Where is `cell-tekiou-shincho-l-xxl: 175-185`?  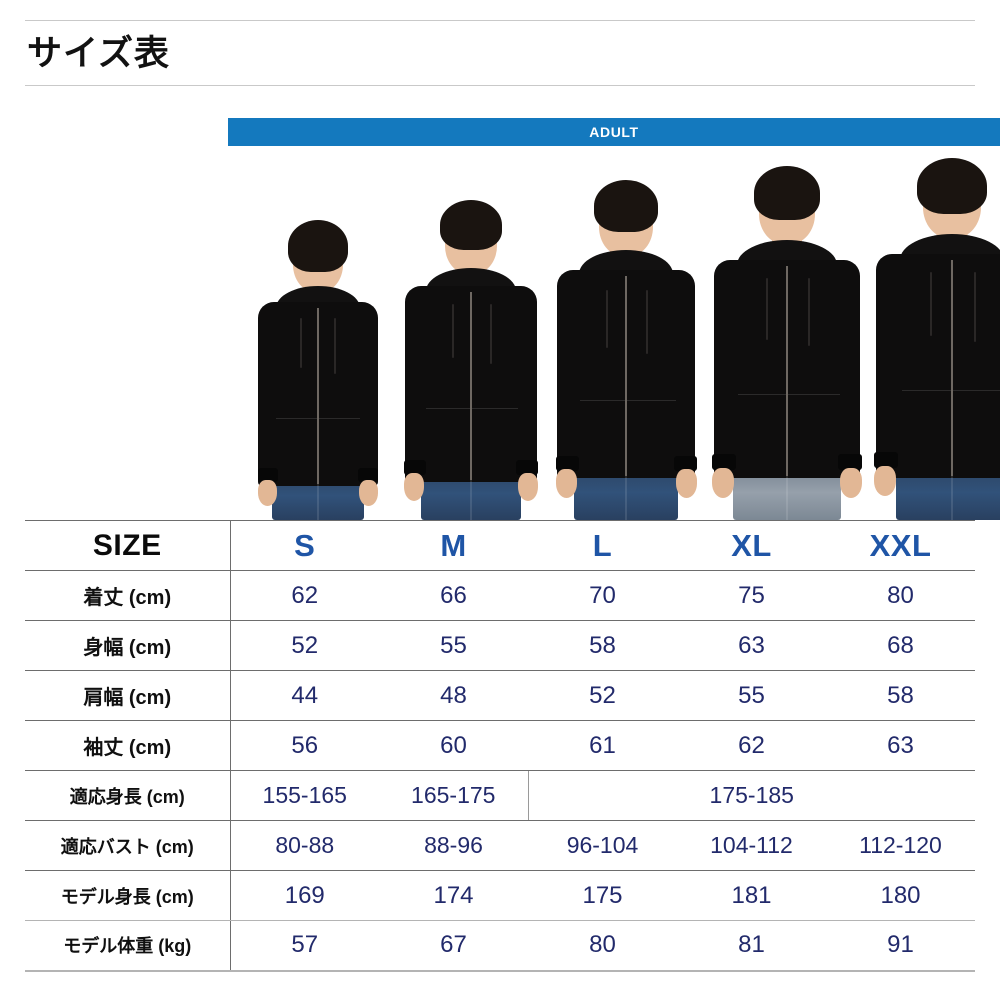
cell-tekiou-shincho-l-xxl: 175-185 is located at coordinates (751, 795).